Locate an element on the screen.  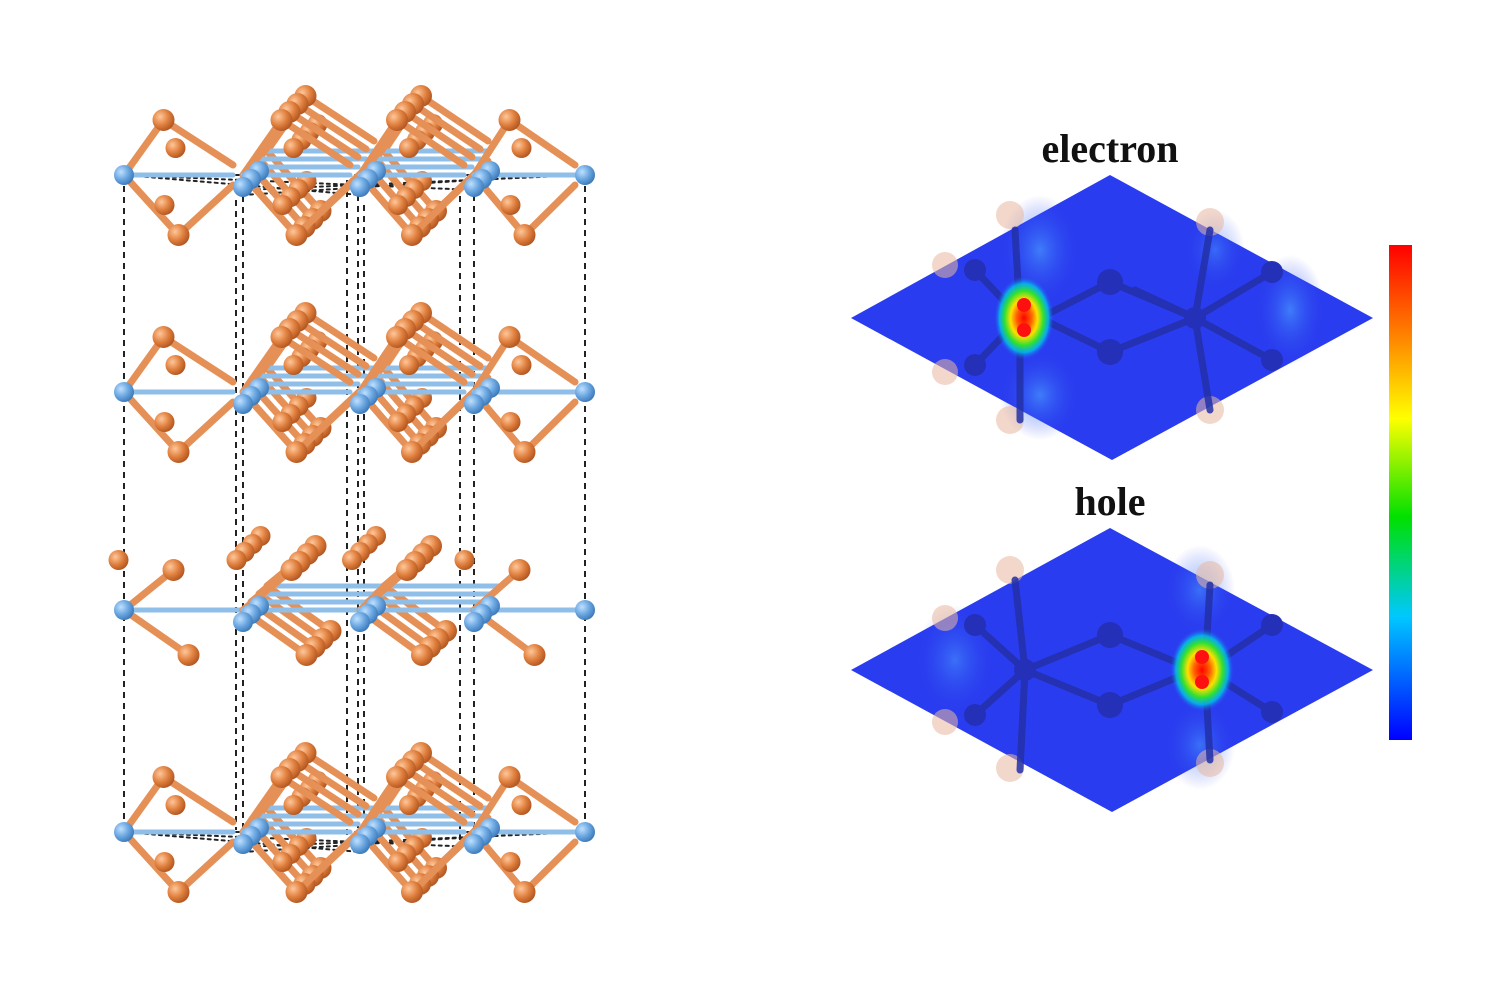
electron-hotspot is located at coordinates (1024, 318).